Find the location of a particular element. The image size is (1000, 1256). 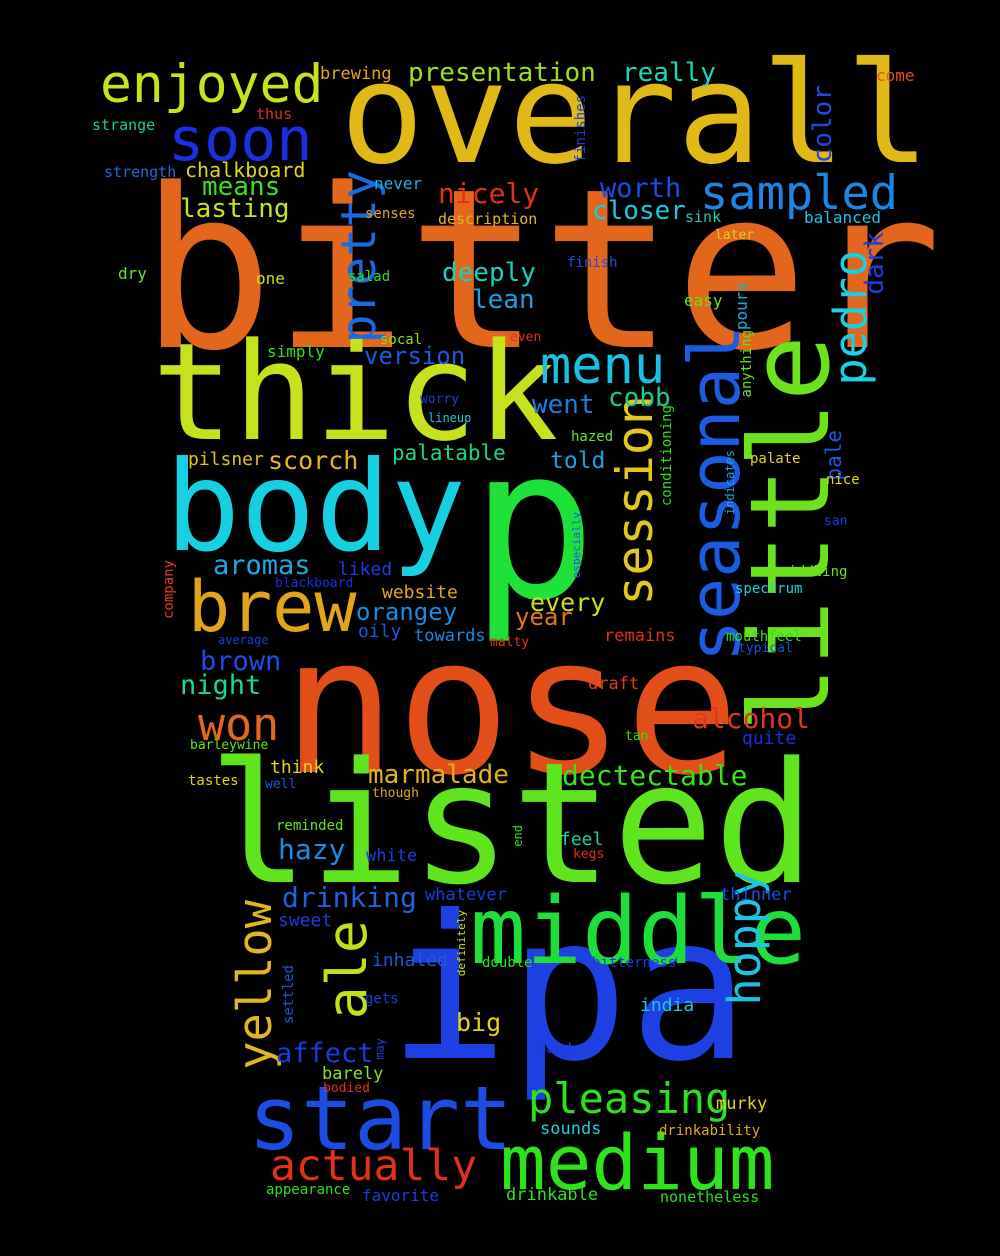

word-enjoyed: enjoyed is located at coordinates (212, 84).